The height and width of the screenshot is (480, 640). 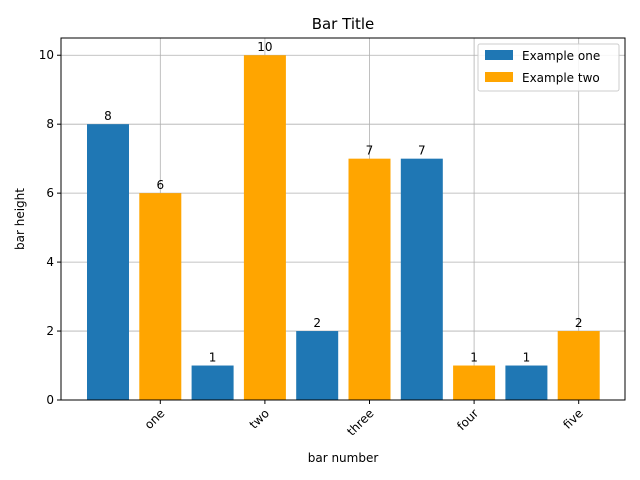 What do you see at coordinates (343, 458) in the screenshot?
I see `x-axis-label: bar number` at bounding box center [343, 458].